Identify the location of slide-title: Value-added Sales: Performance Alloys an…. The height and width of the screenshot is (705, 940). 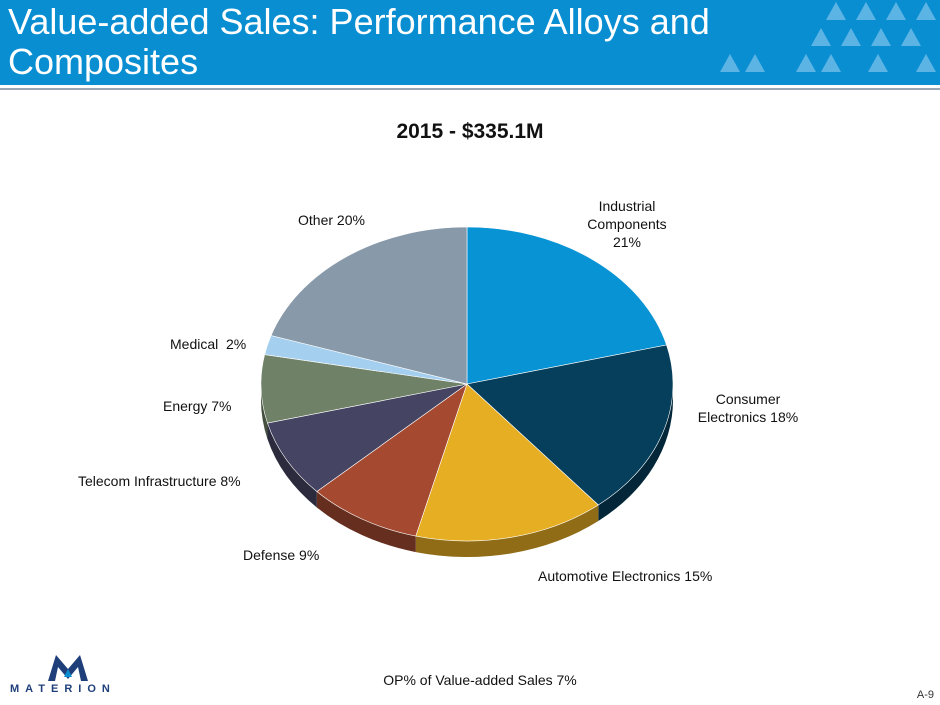
(359, 41).